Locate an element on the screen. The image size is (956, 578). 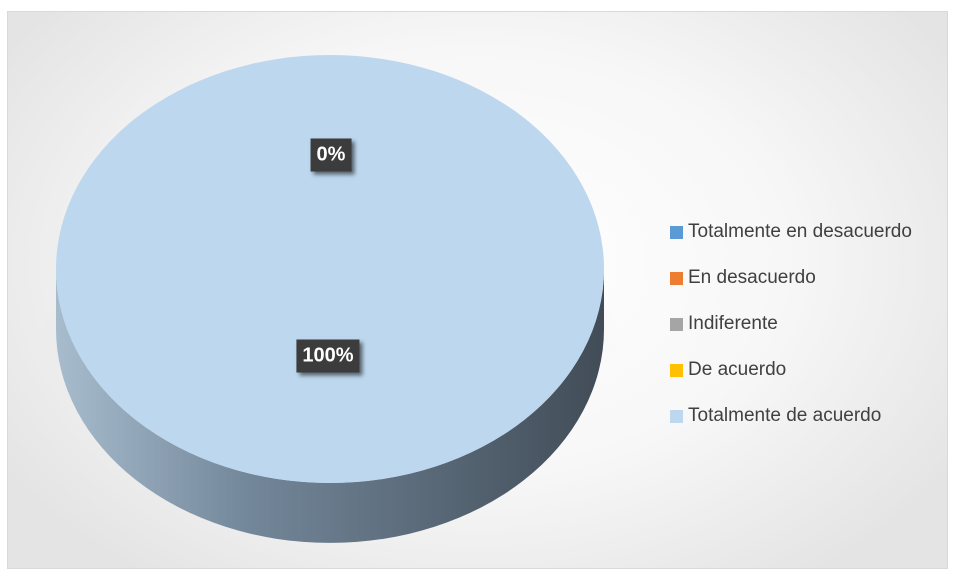
legend-item: Totalmente de acuerdo is located at coordinates (808, 416).